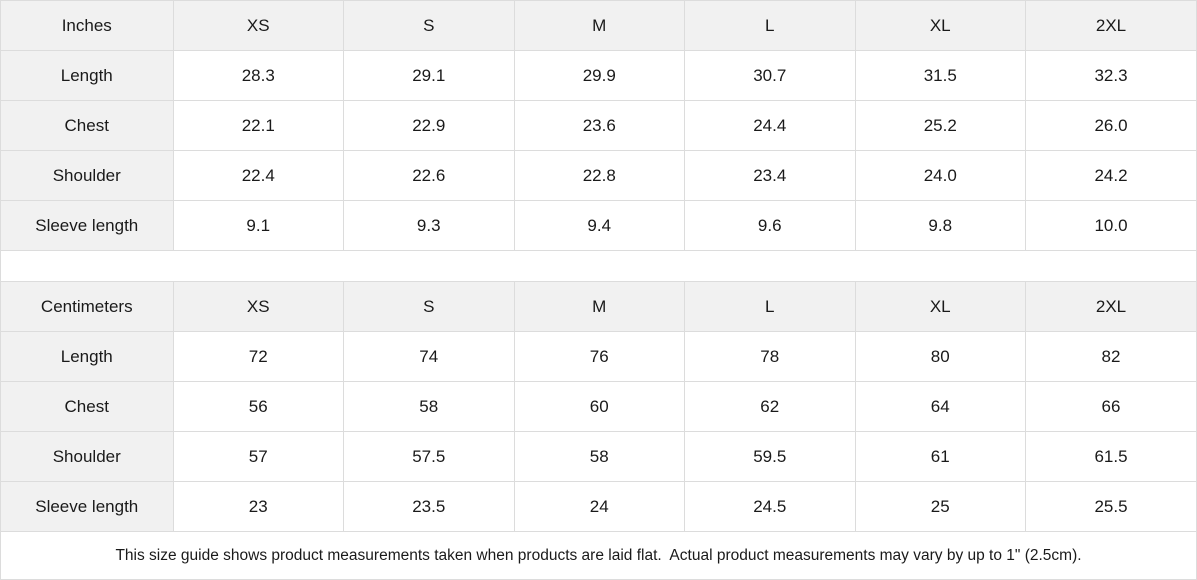 The width and height of the screenshot is (1197, 580). What do you see at coordinates (770, 506) in the screenshot?
I see `measurement-cell: 24.5` at bounding box center [770, 506].